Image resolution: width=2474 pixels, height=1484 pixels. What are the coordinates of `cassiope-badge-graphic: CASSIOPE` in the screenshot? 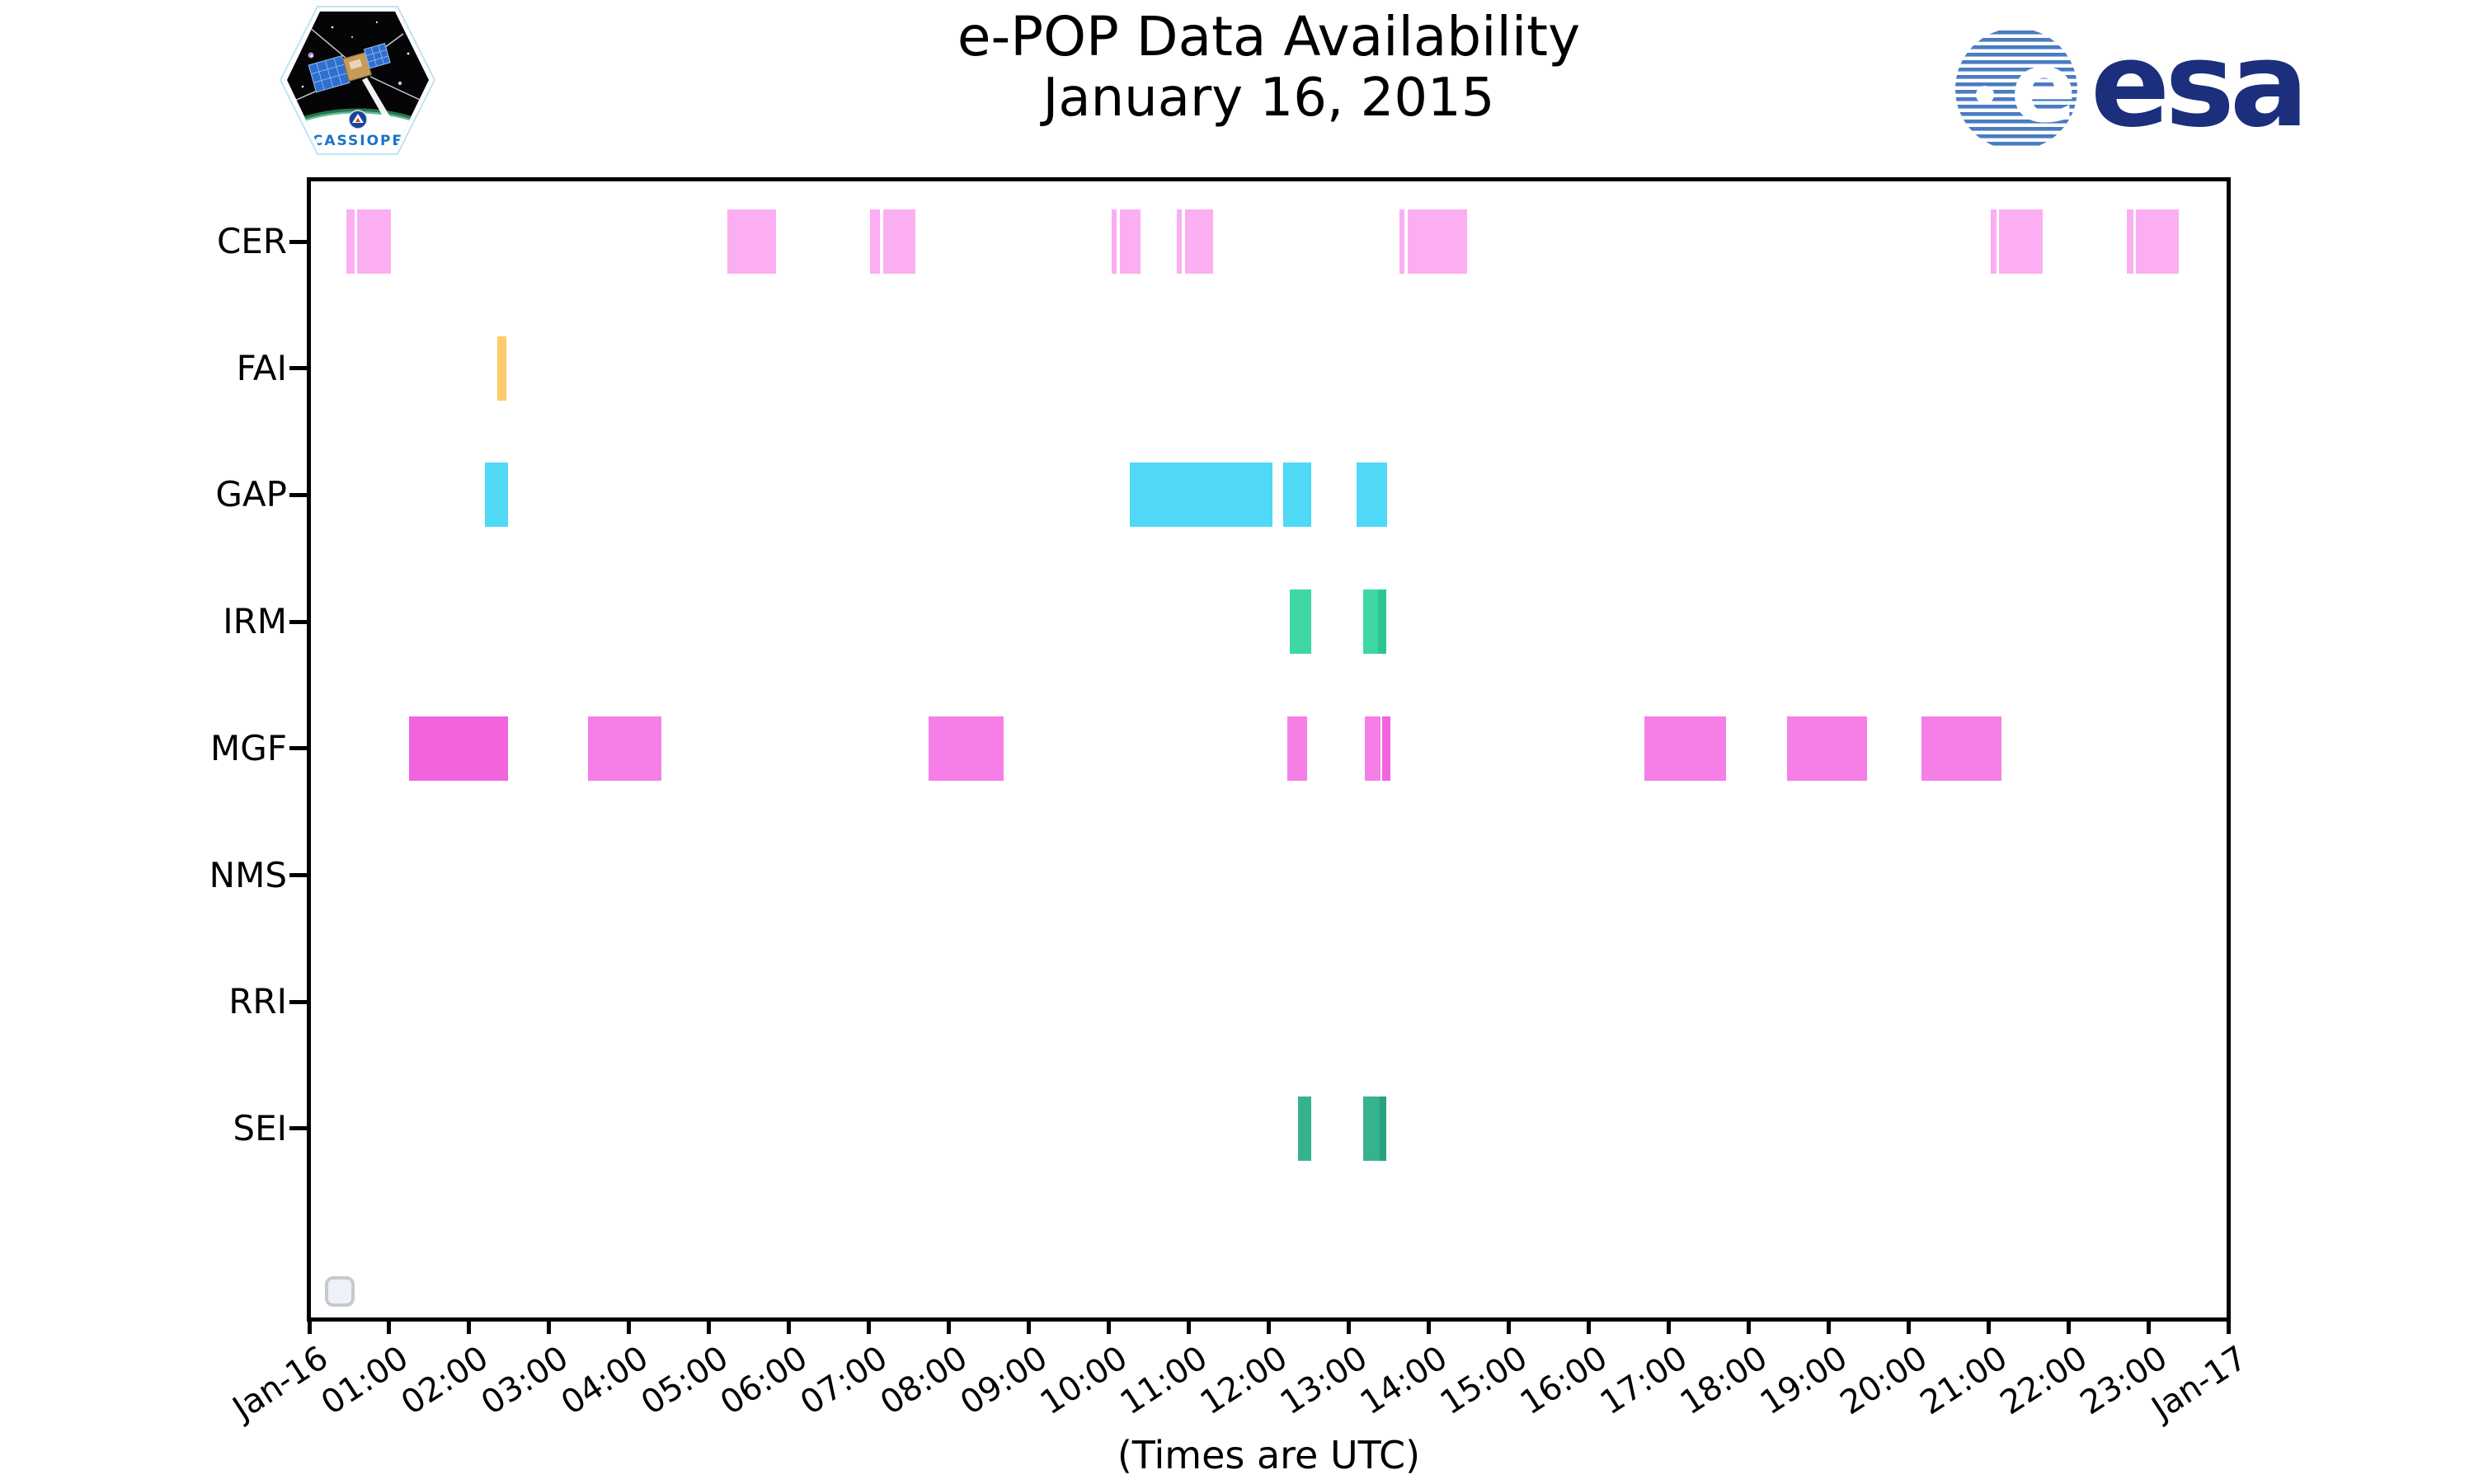 It's located at (357, 80).